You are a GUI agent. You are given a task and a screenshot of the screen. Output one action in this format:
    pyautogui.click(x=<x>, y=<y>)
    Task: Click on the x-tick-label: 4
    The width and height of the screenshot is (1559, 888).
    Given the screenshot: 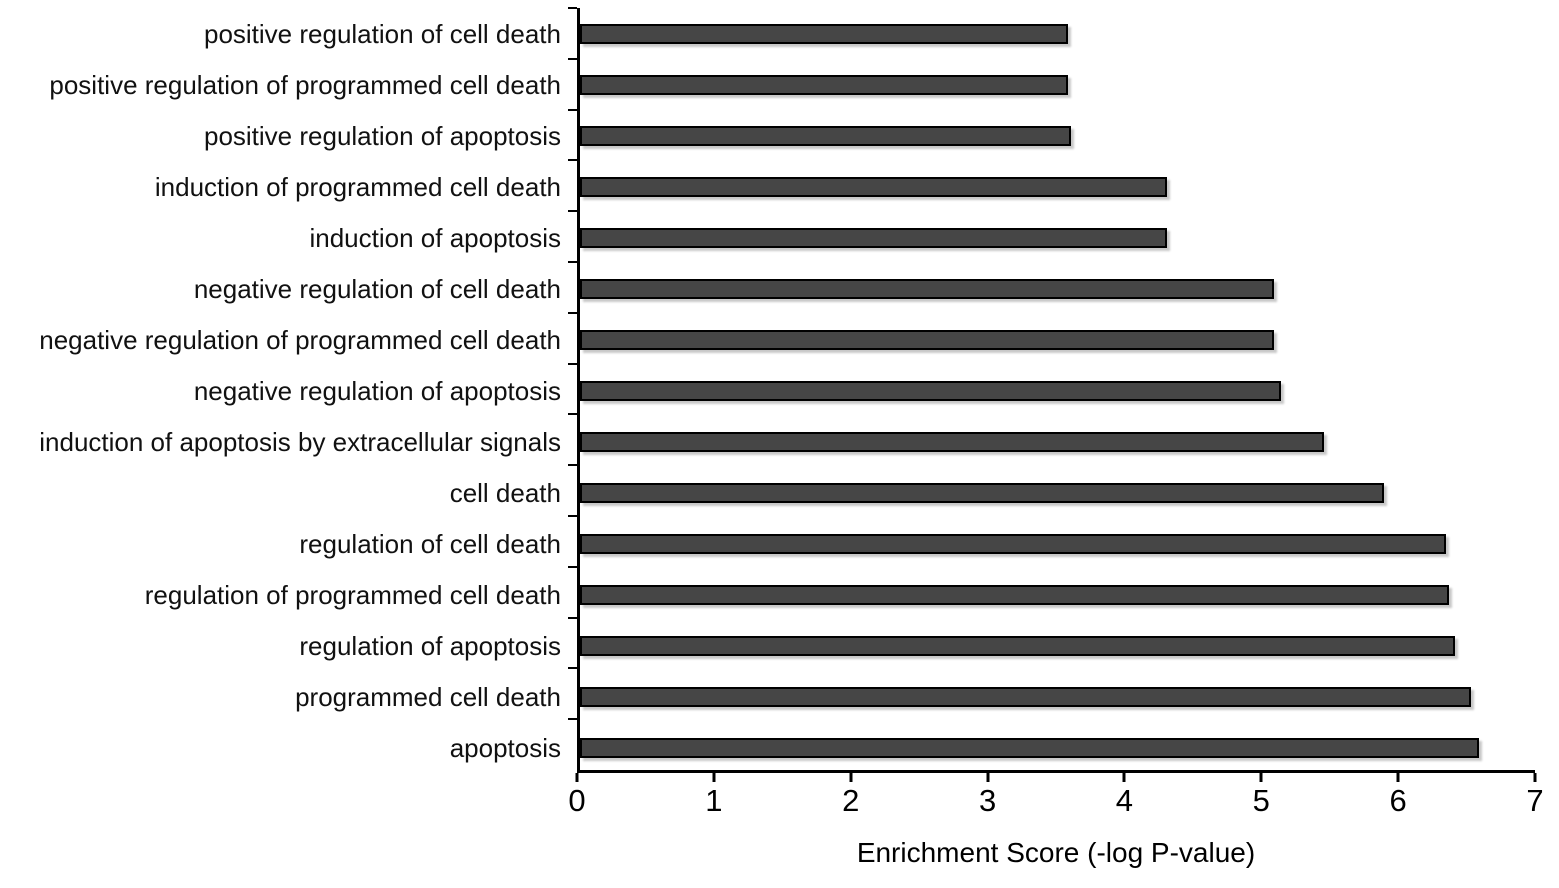 What is the action you would take?
    pyautogui.click(x=1124, y=800)
    